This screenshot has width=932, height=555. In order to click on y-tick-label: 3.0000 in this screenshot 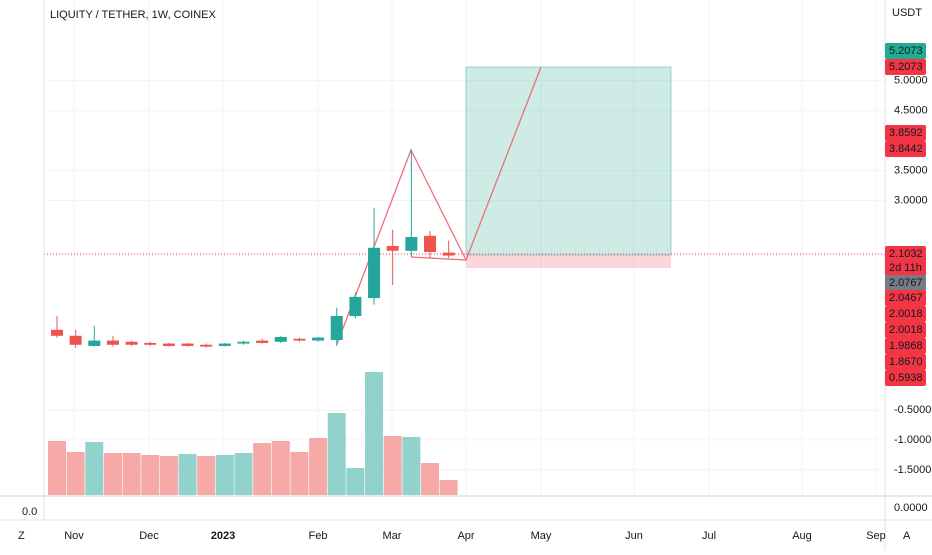, I will do `click(911, 200)`.